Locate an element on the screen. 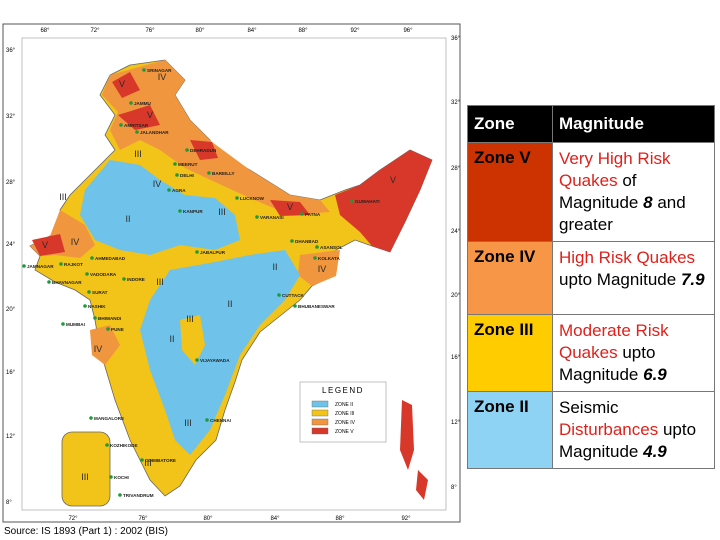  latitude-label: 24° is located at coordinates (11, 245).